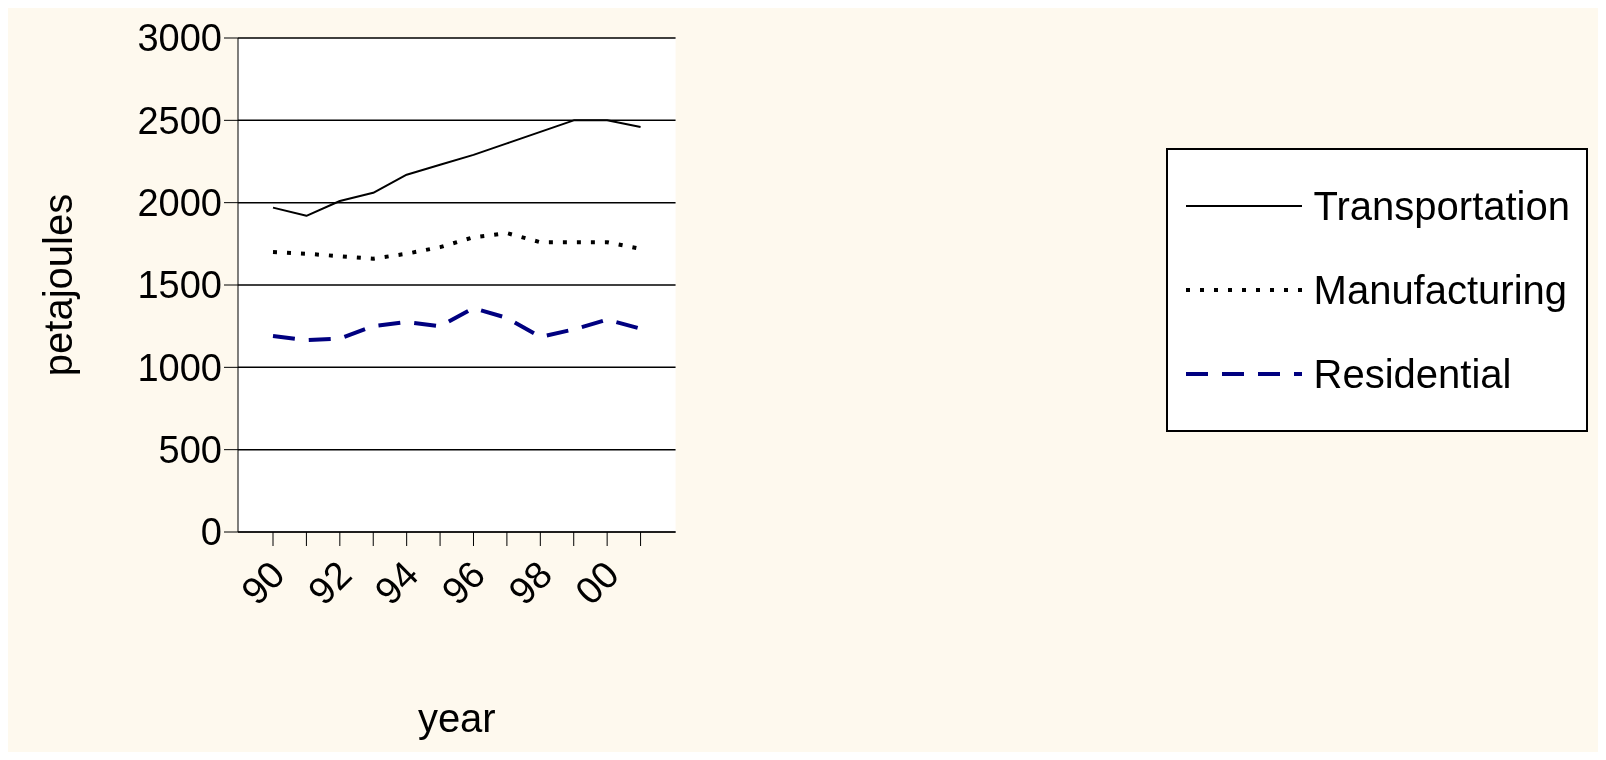 The height and width of the screenshot is (760, 1606). What do you see at coordinates (1440, 290) in the screenshot?
I see `legend-label: Manufacturing` at bounding box center [1440, 290].